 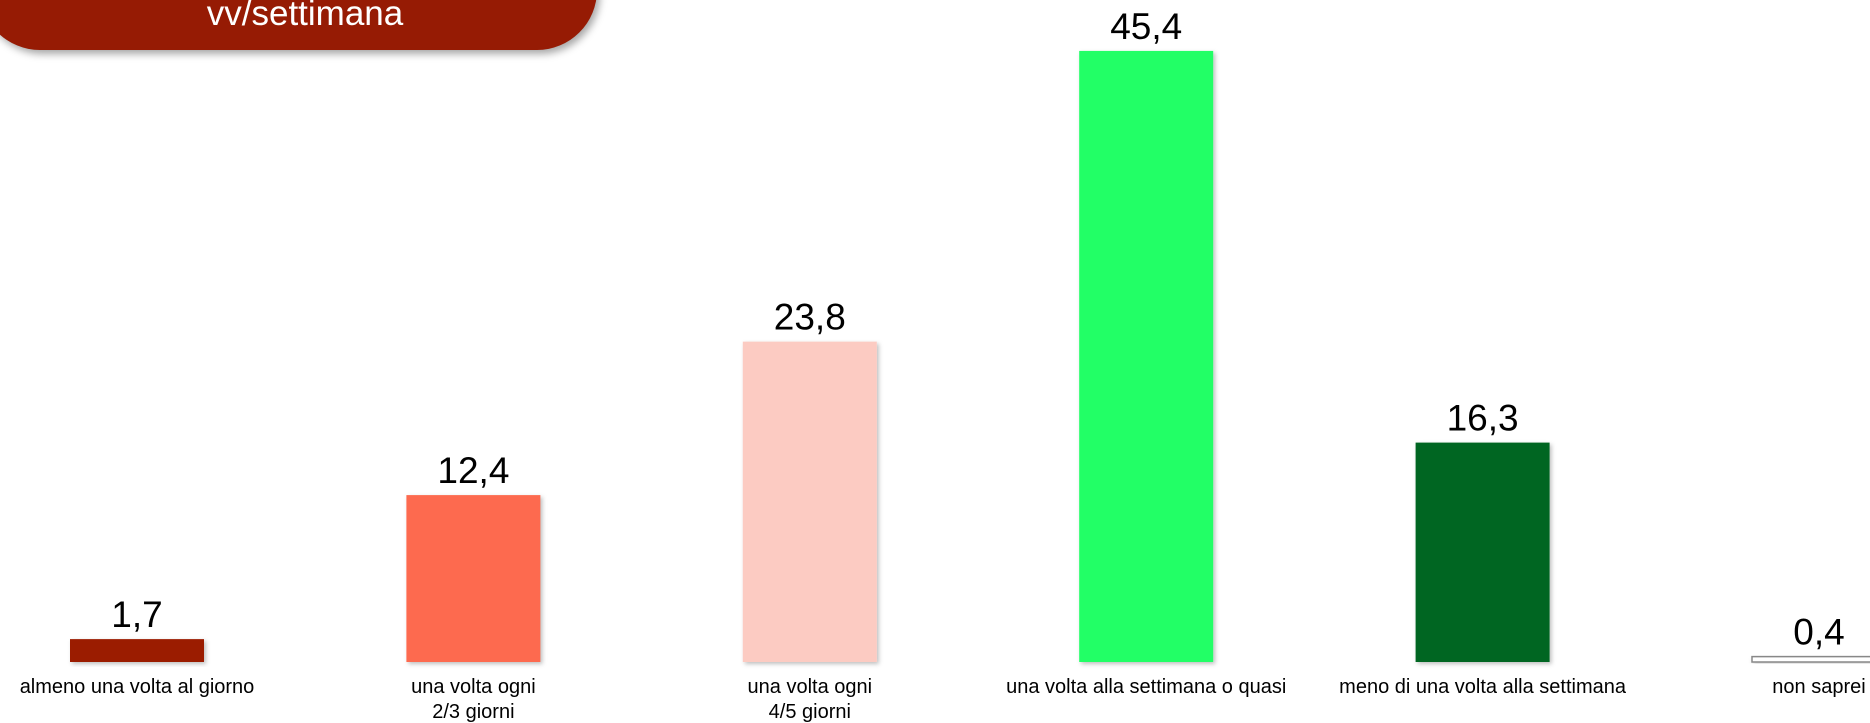 I want to click on value-label: 0,4, so click(x=1818, y=632).